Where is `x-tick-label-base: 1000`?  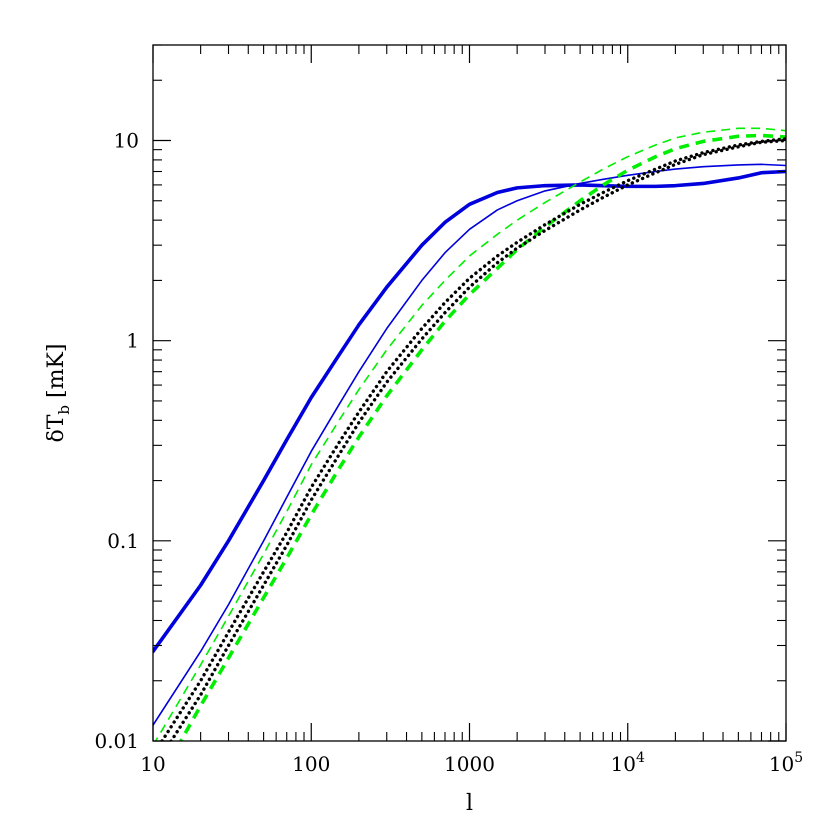
x-tick-label-base: 1000 is located at coordinates (469, 764).